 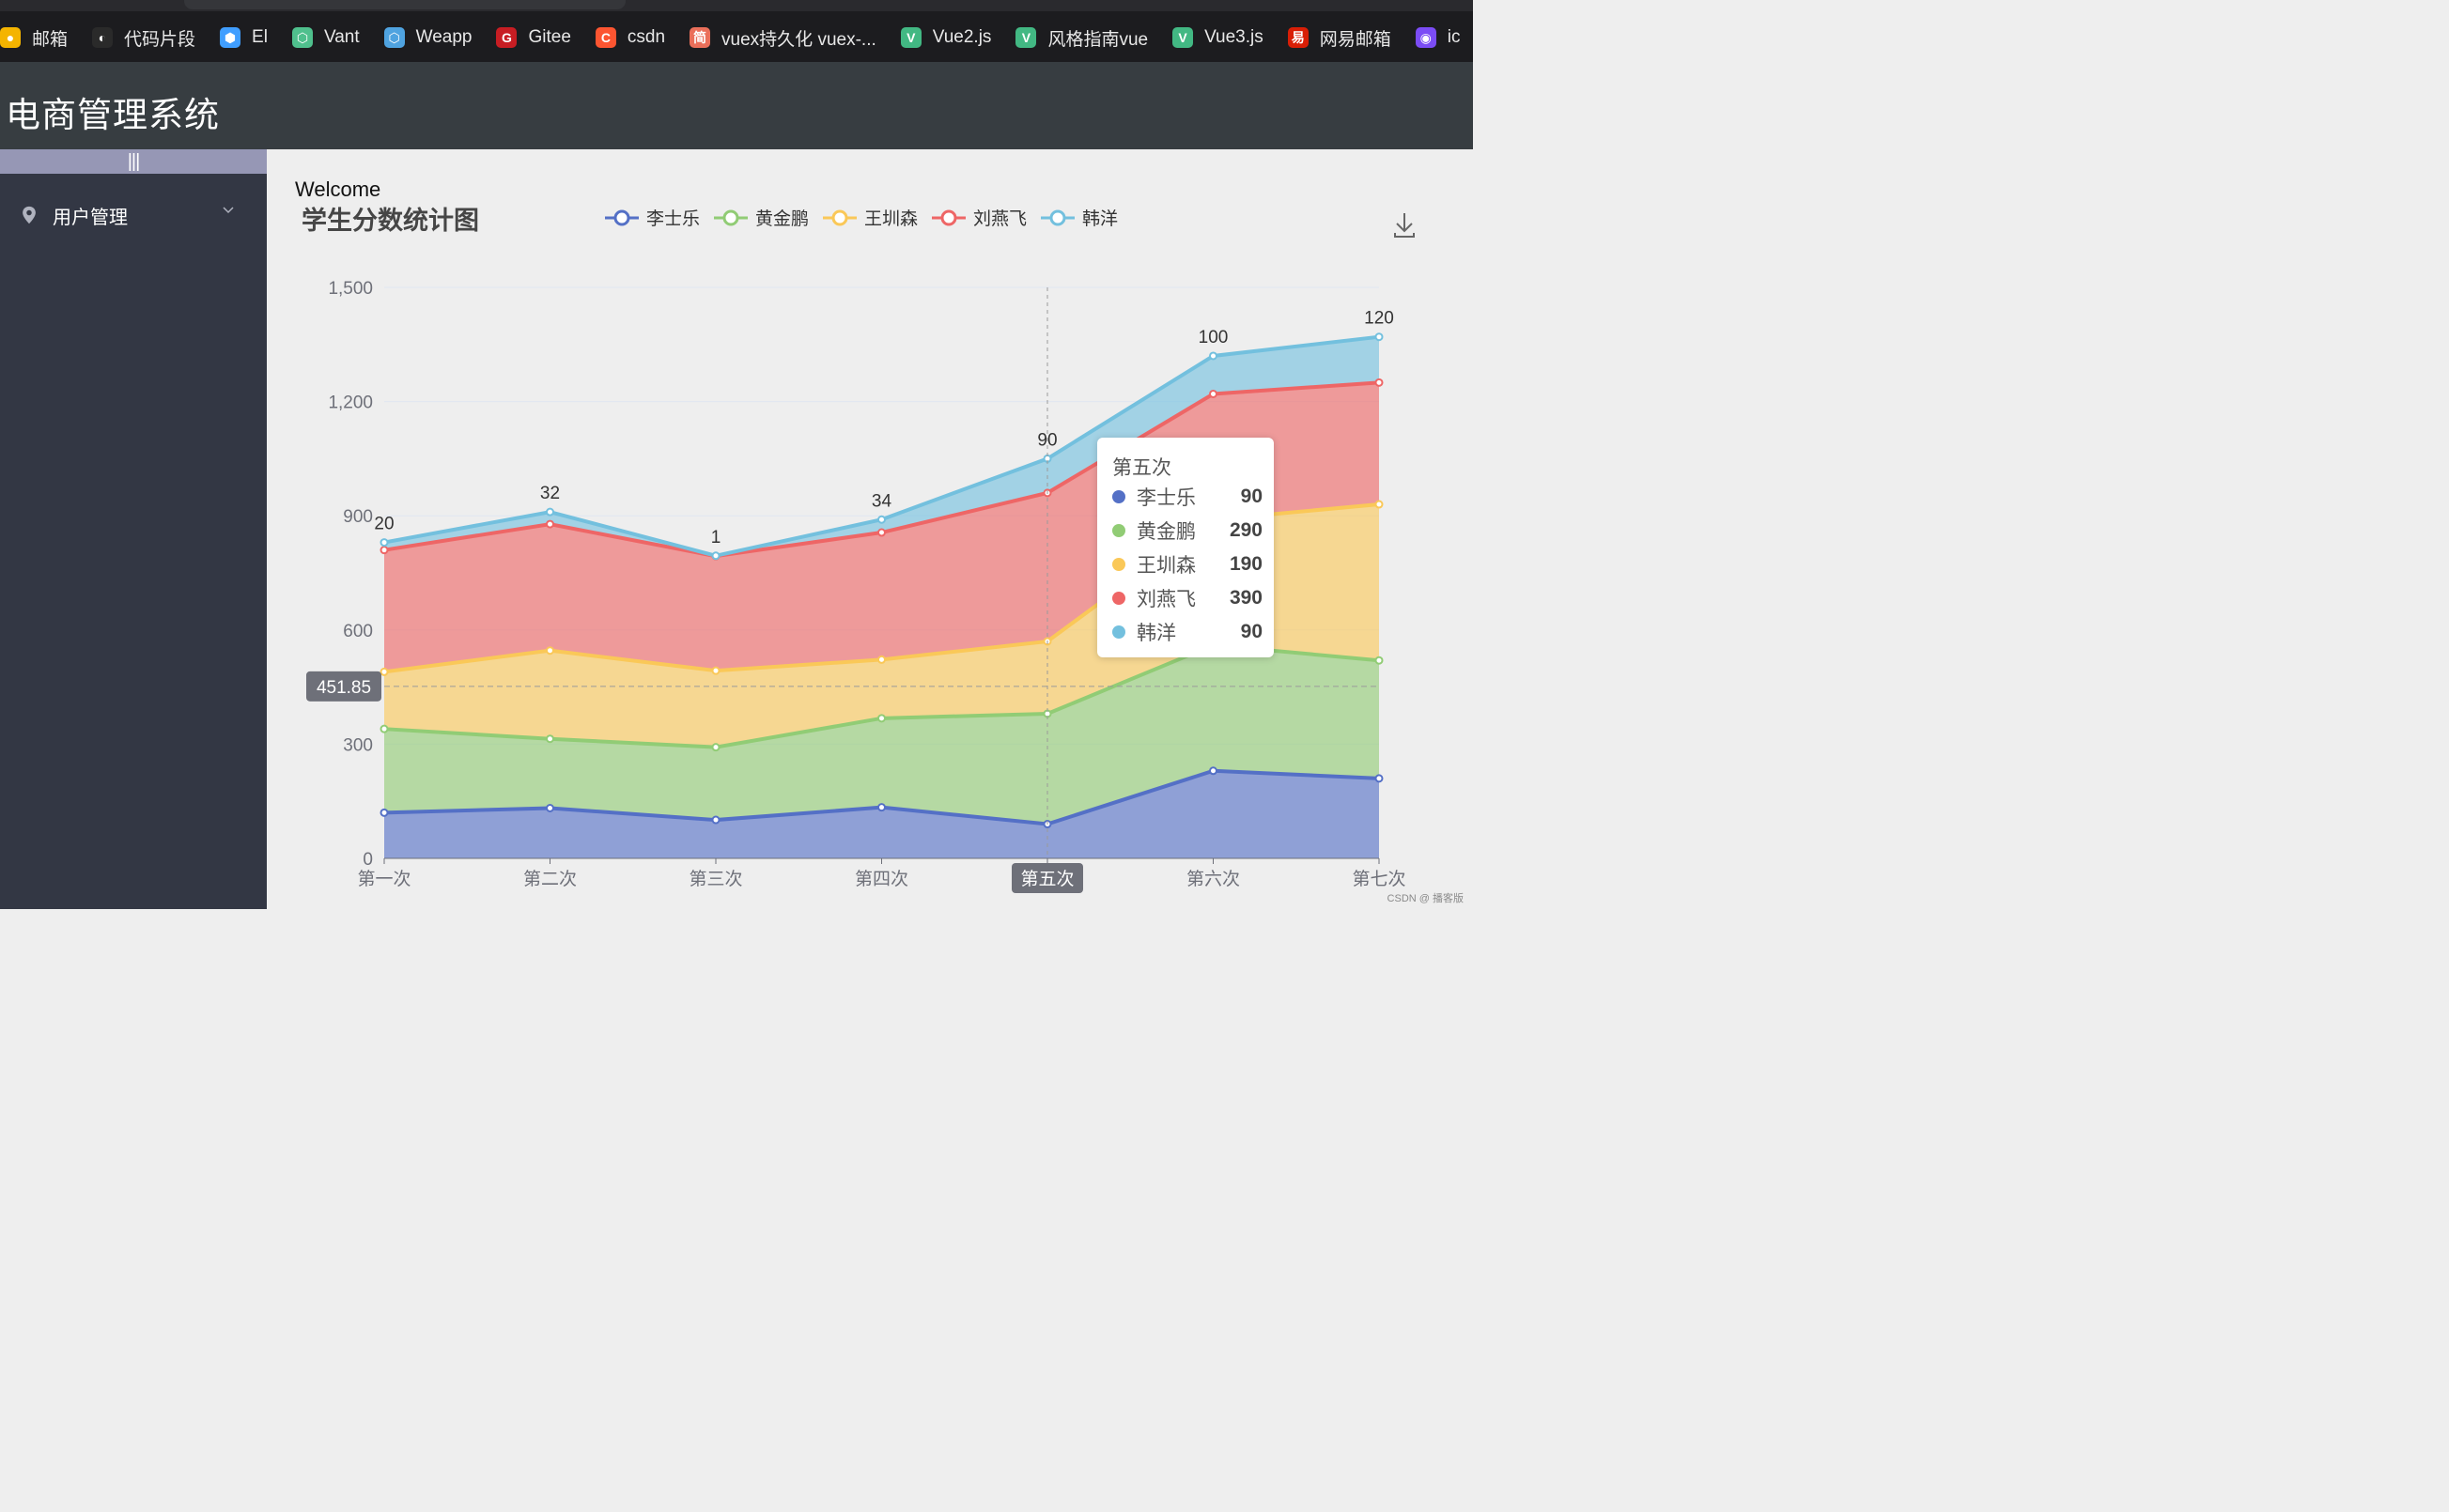 What do you see at coordinates (390, 221) in the screenshot?
I see `chart-title: 学生分数统计图` at bounding box center [390, 221].